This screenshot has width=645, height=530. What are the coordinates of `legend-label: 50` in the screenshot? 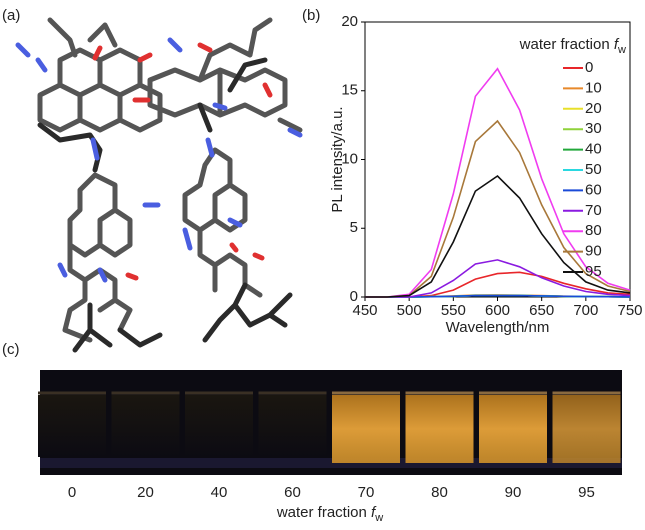 It's located at (593, 169).